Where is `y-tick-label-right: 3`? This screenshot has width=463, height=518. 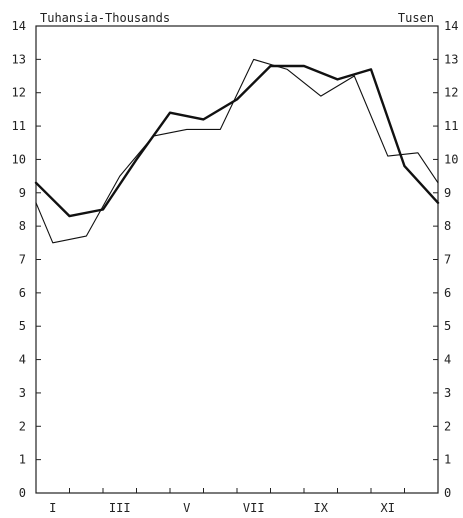 y-tick-label-right: 3 is located at coordinates (447, 393).